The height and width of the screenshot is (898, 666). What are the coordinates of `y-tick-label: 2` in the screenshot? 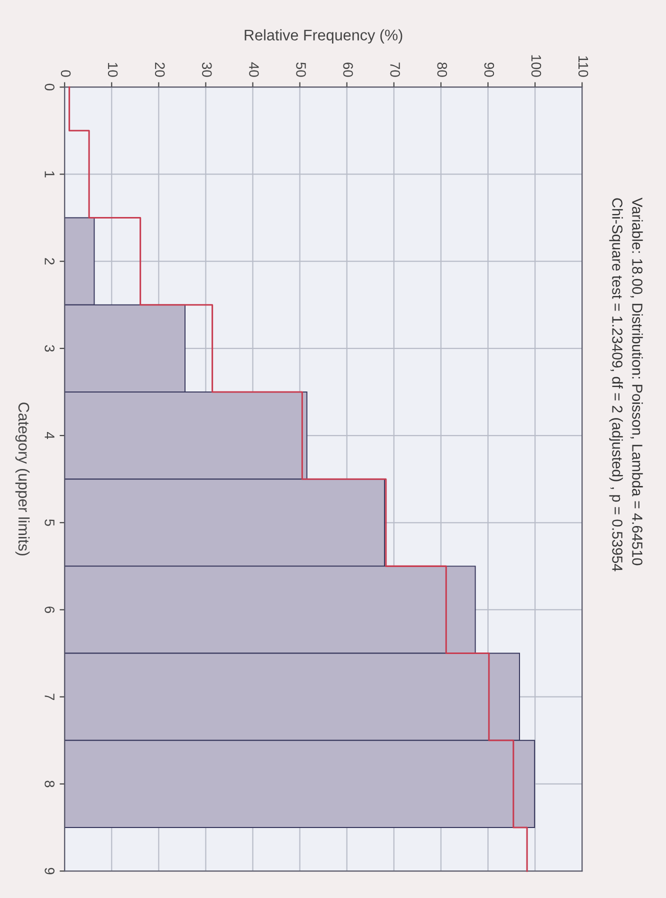 It's located at (49, 261).